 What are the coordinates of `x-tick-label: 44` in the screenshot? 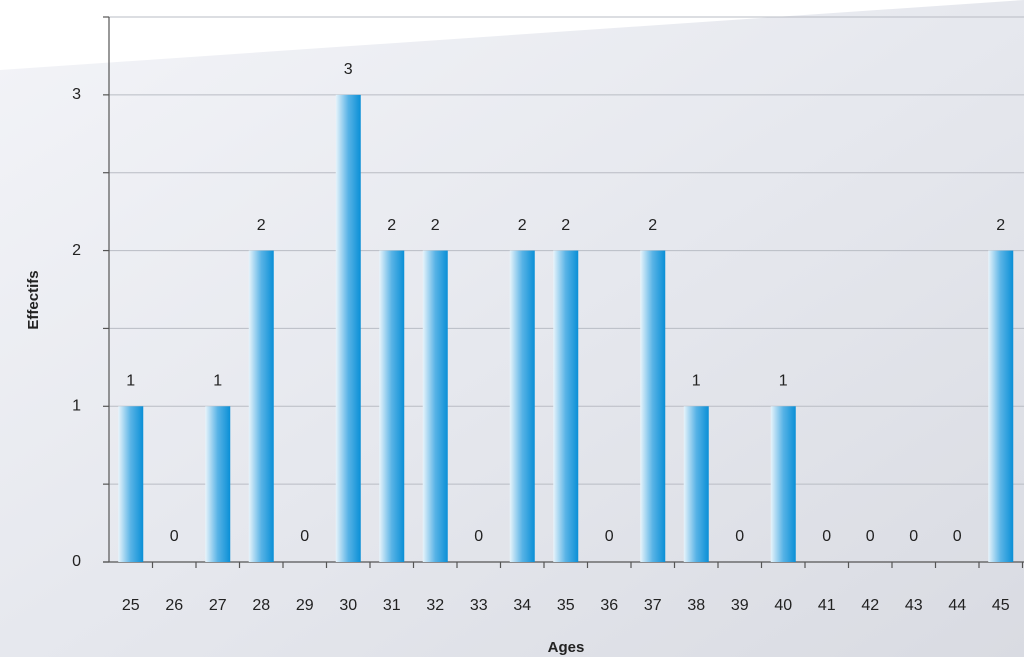 It's located at (957, 605).